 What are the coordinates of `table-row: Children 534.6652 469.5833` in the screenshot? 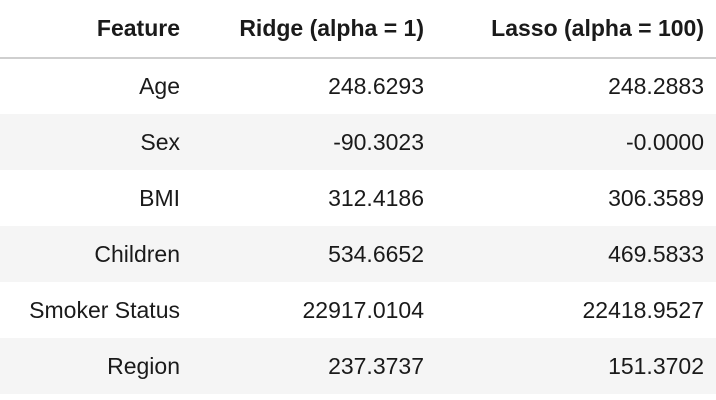 It's located at (358, 254).